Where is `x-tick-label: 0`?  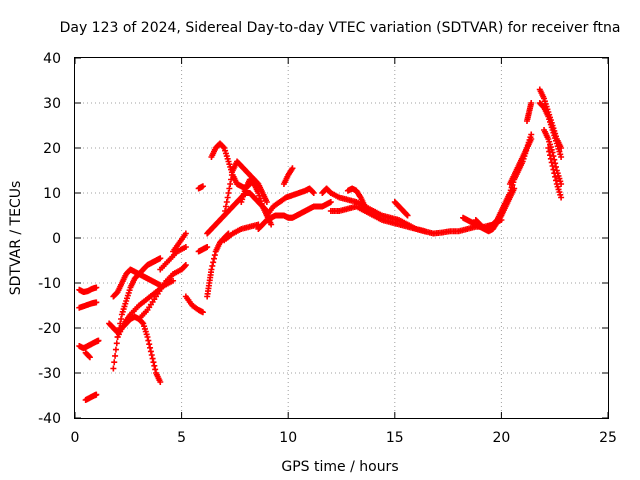 x-tick-label: 0 is located at coordinates (75, 438).